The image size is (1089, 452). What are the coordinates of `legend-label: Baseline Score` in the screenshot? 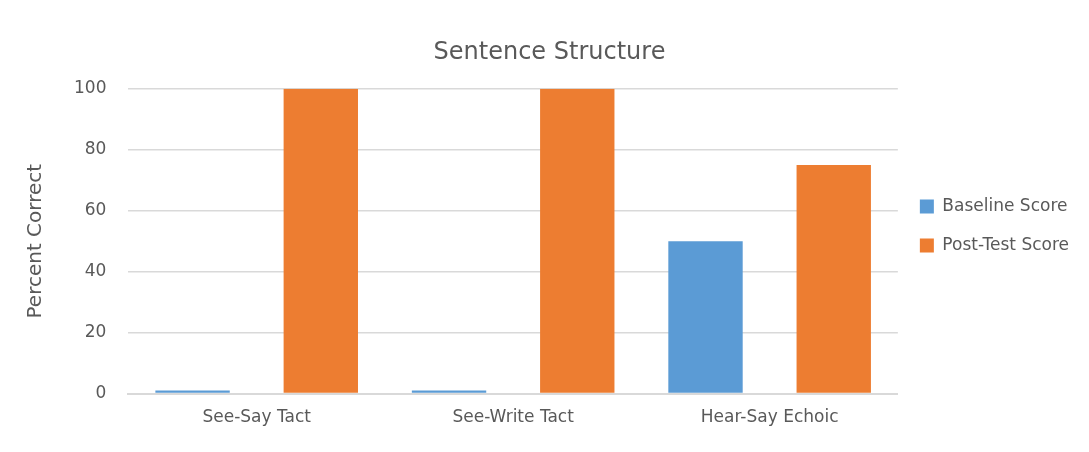 It's located at (1005, 204).